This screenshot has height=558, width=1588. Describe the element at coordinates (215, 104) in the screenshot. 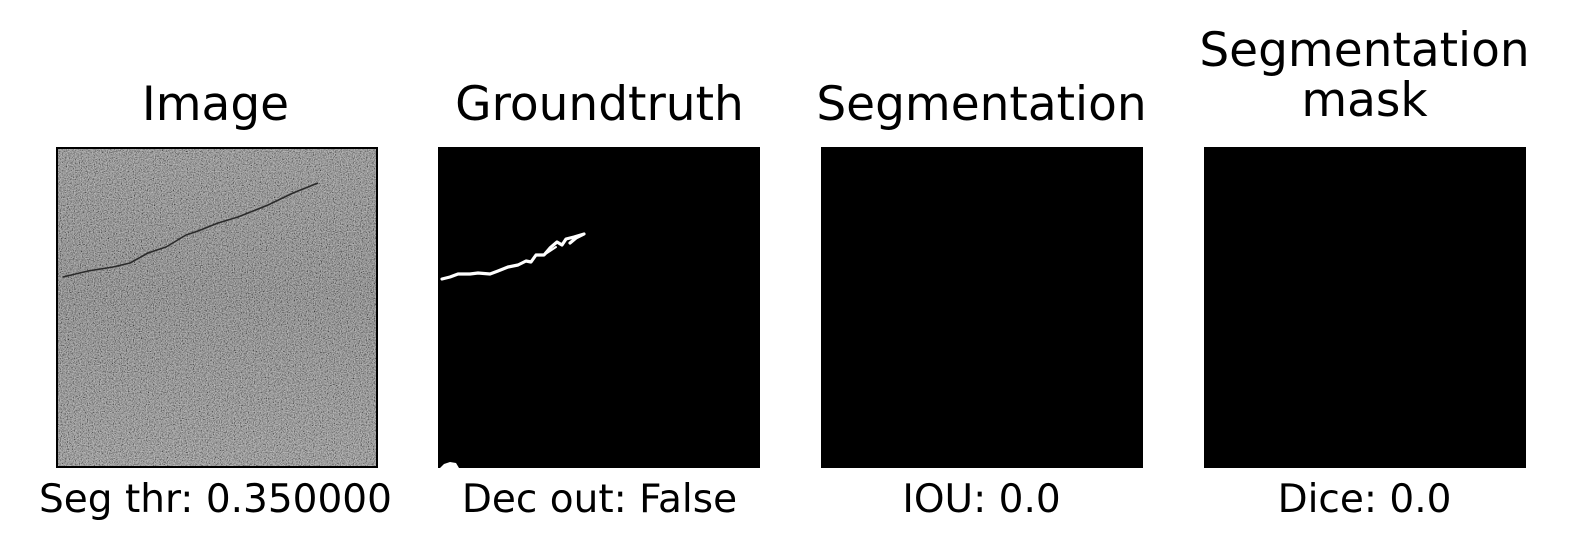

I see `image-title: Image` at that location.